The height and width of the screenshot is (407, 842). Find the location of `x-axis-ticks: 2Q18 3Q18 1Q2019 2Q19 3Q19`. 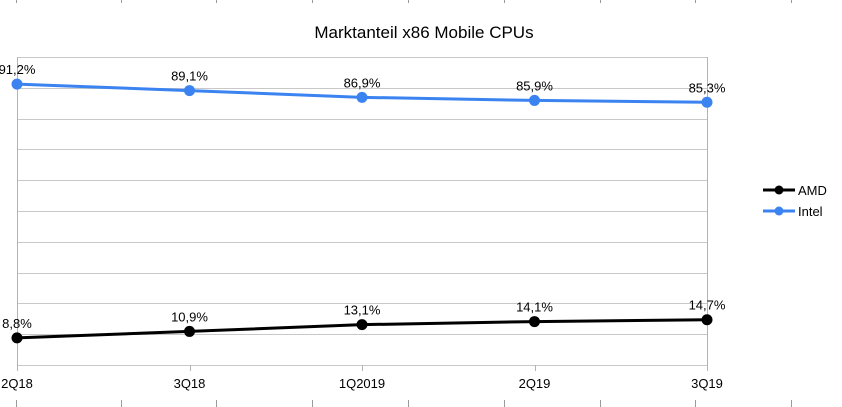

x-axis-ticks: 2Q18 3Q18 1Q2019 2Q19 3Q19 is located at coordinates (362, 378).